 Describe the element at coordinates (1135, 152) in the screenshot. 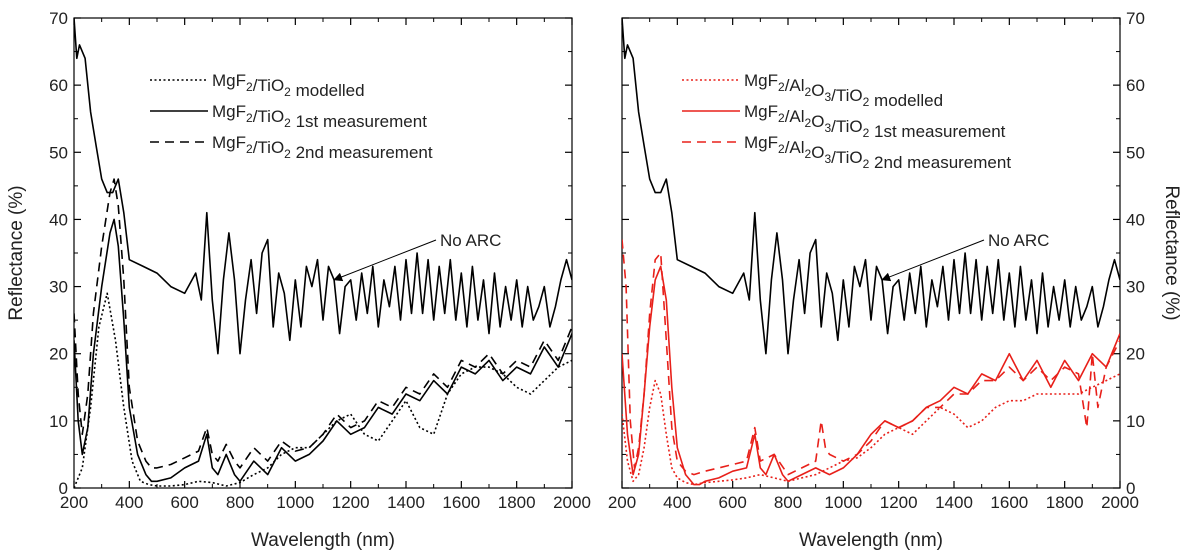

I see `y-tick-label: 50` at that location.